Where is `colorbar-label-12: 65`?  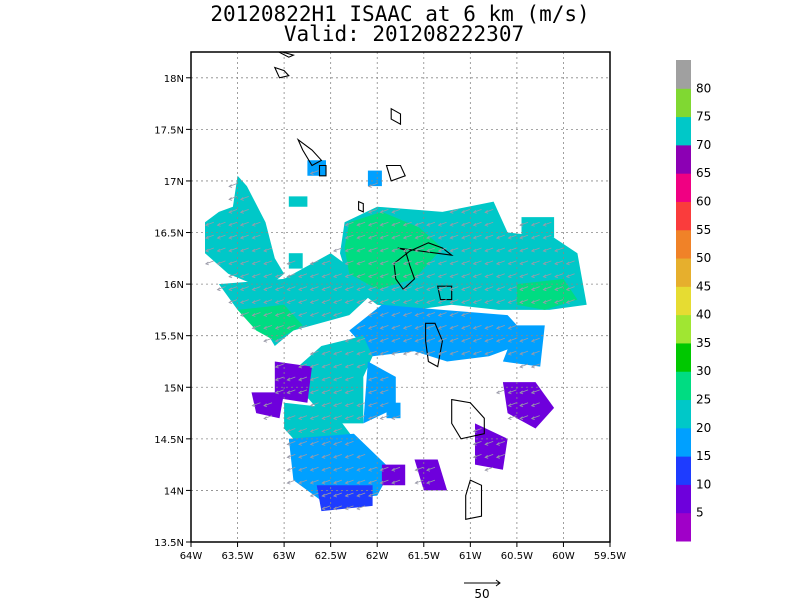
colorbar-label-12: 65 is located at coordinates (703, 173).